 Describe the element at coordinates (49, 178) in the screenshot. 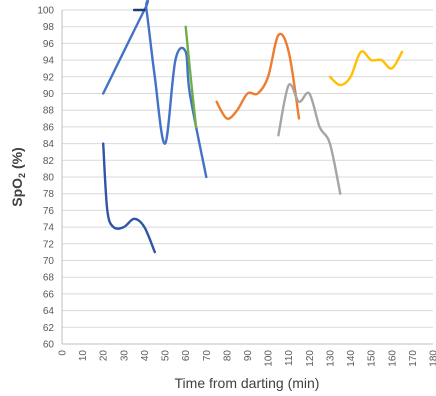

I see `y-tick-label: 80` at that location.